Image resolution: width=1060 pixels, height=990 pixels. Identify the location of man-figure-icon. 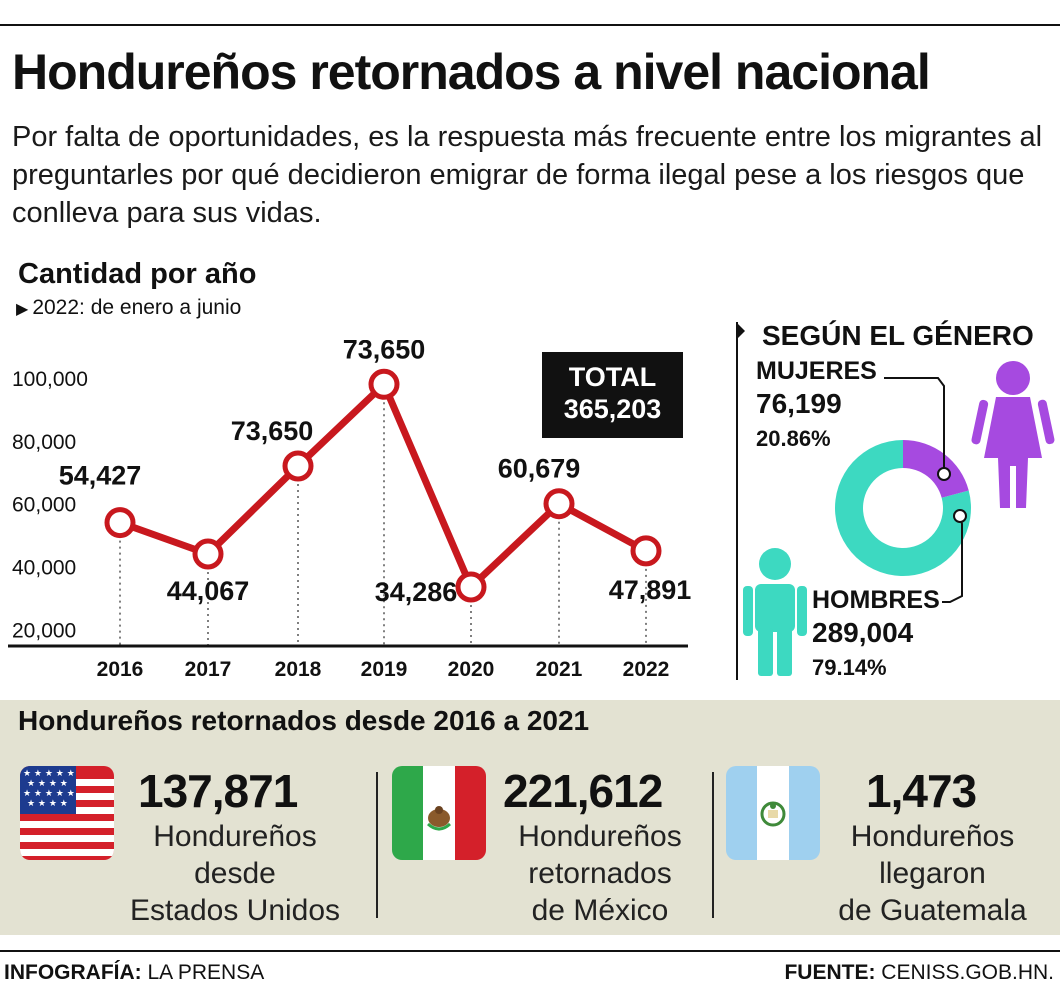
(775, 612).